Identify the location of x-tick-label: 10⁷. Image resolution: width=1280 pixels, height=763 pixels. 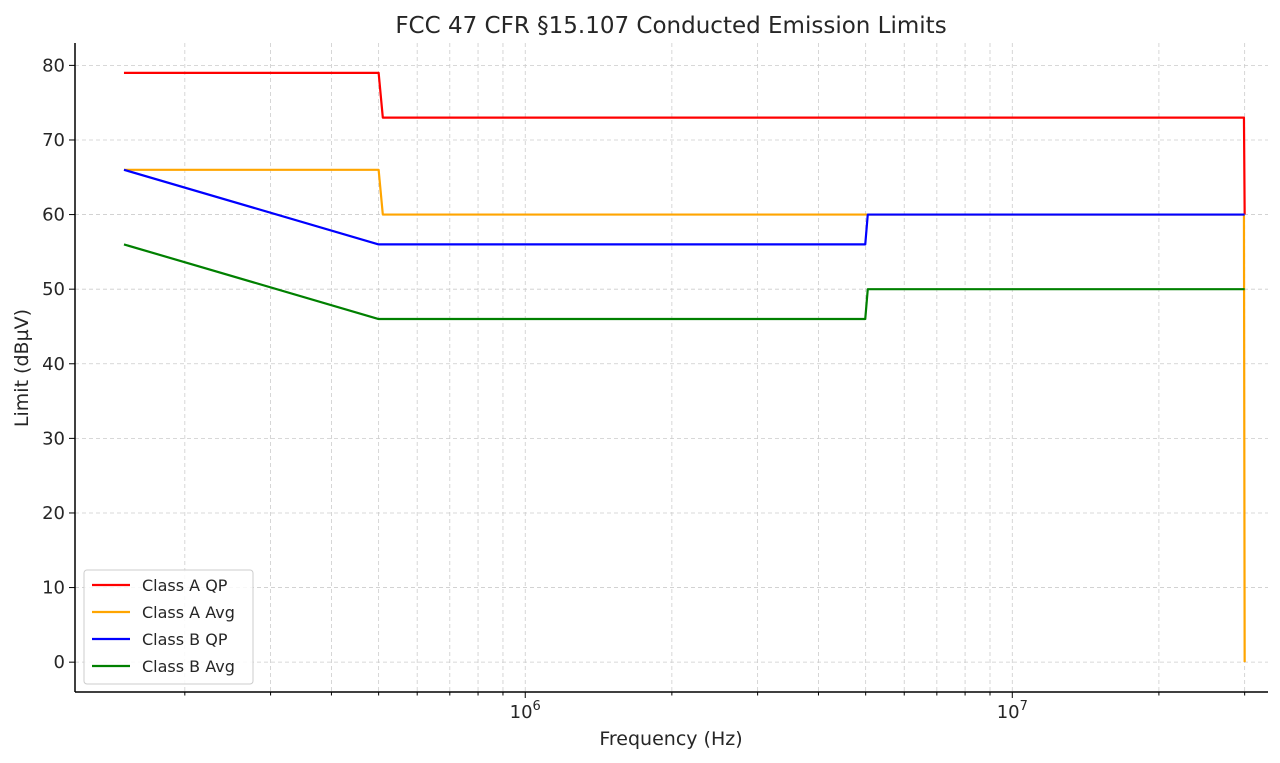
(1012, 711).